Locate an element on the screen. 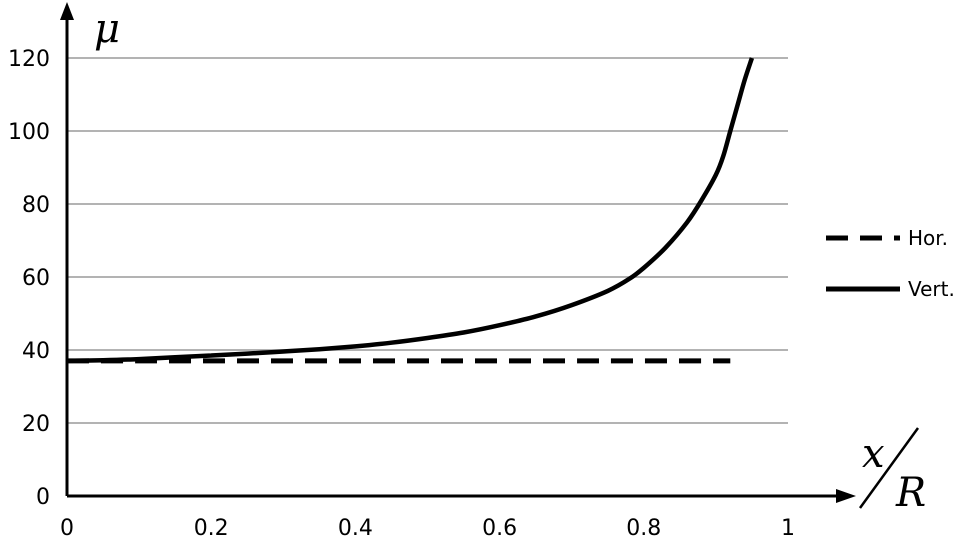  x-tick-labels: 0 0.2 0.4 0.6 0.8 1 is located at coordinates (427, 528).